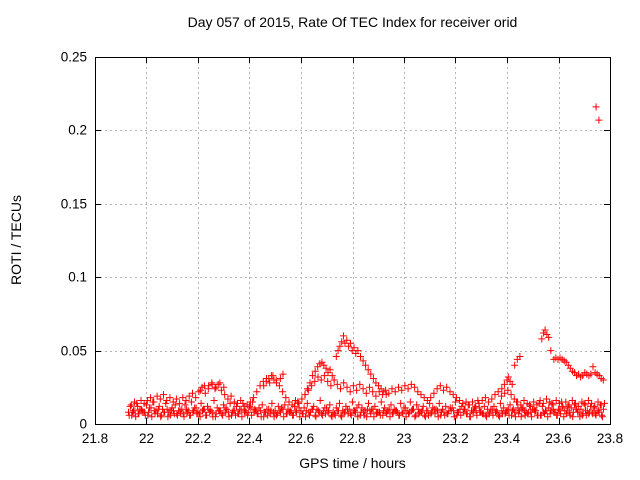 The height and width of the screenshot is (480, 640). What do you see at coordinates (73, 57) in the screenshot?
I see `y-tick-label: 0.25` at bounding box center [73, 57].